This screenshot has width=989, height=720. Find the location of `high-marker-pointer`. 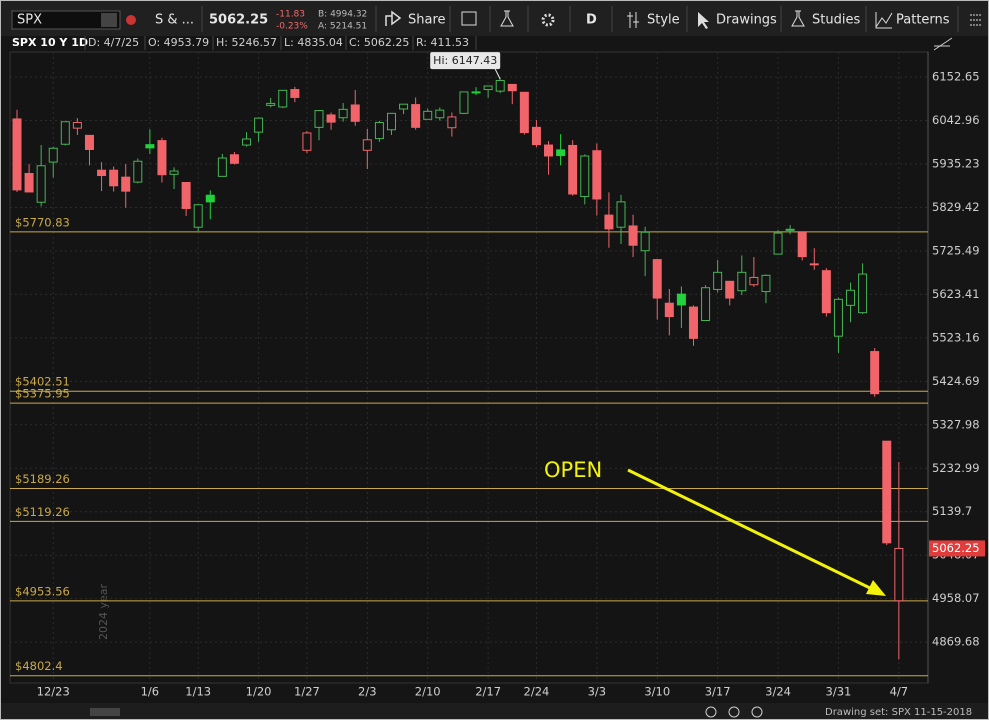

high-marker-pointer is located at coordinates (497, 74).